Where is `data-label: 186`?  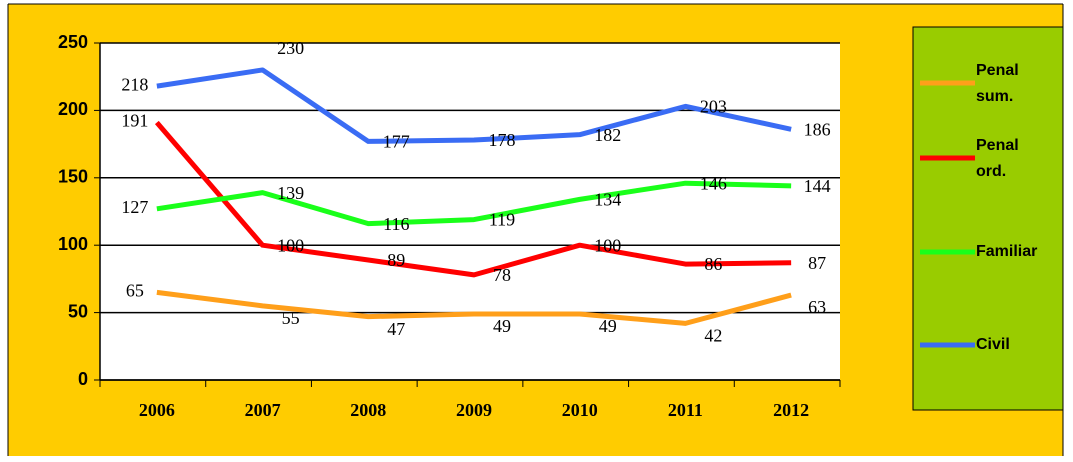
data-label: 186 is located at coordinates (817, 129).